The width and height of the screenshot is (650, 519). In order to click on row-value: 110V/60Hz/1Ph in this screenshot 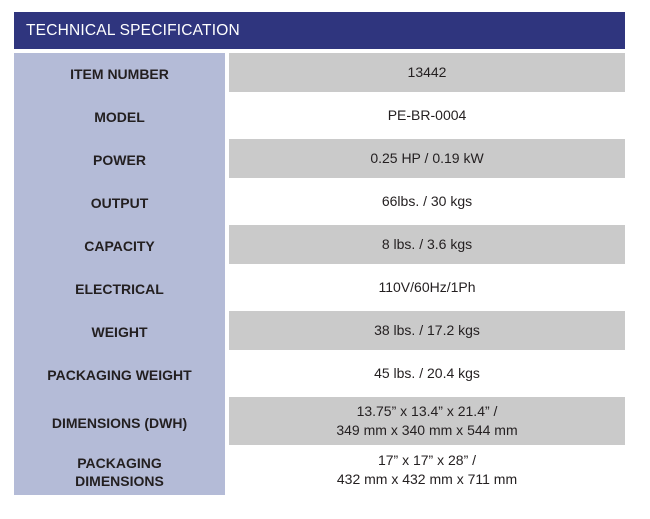, I will do `click(427, 287)`.